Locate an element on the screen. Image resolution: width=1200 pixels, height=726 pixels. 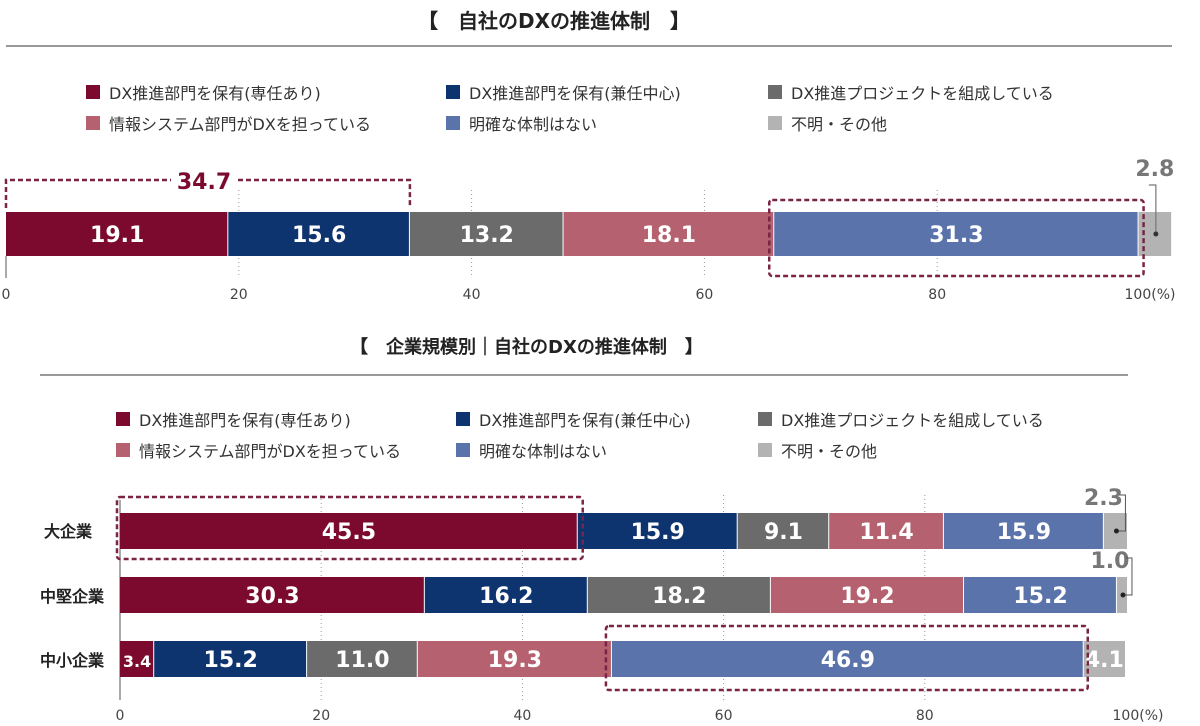
segment-value-label: 18.1 is located at coordinates (669, 235).